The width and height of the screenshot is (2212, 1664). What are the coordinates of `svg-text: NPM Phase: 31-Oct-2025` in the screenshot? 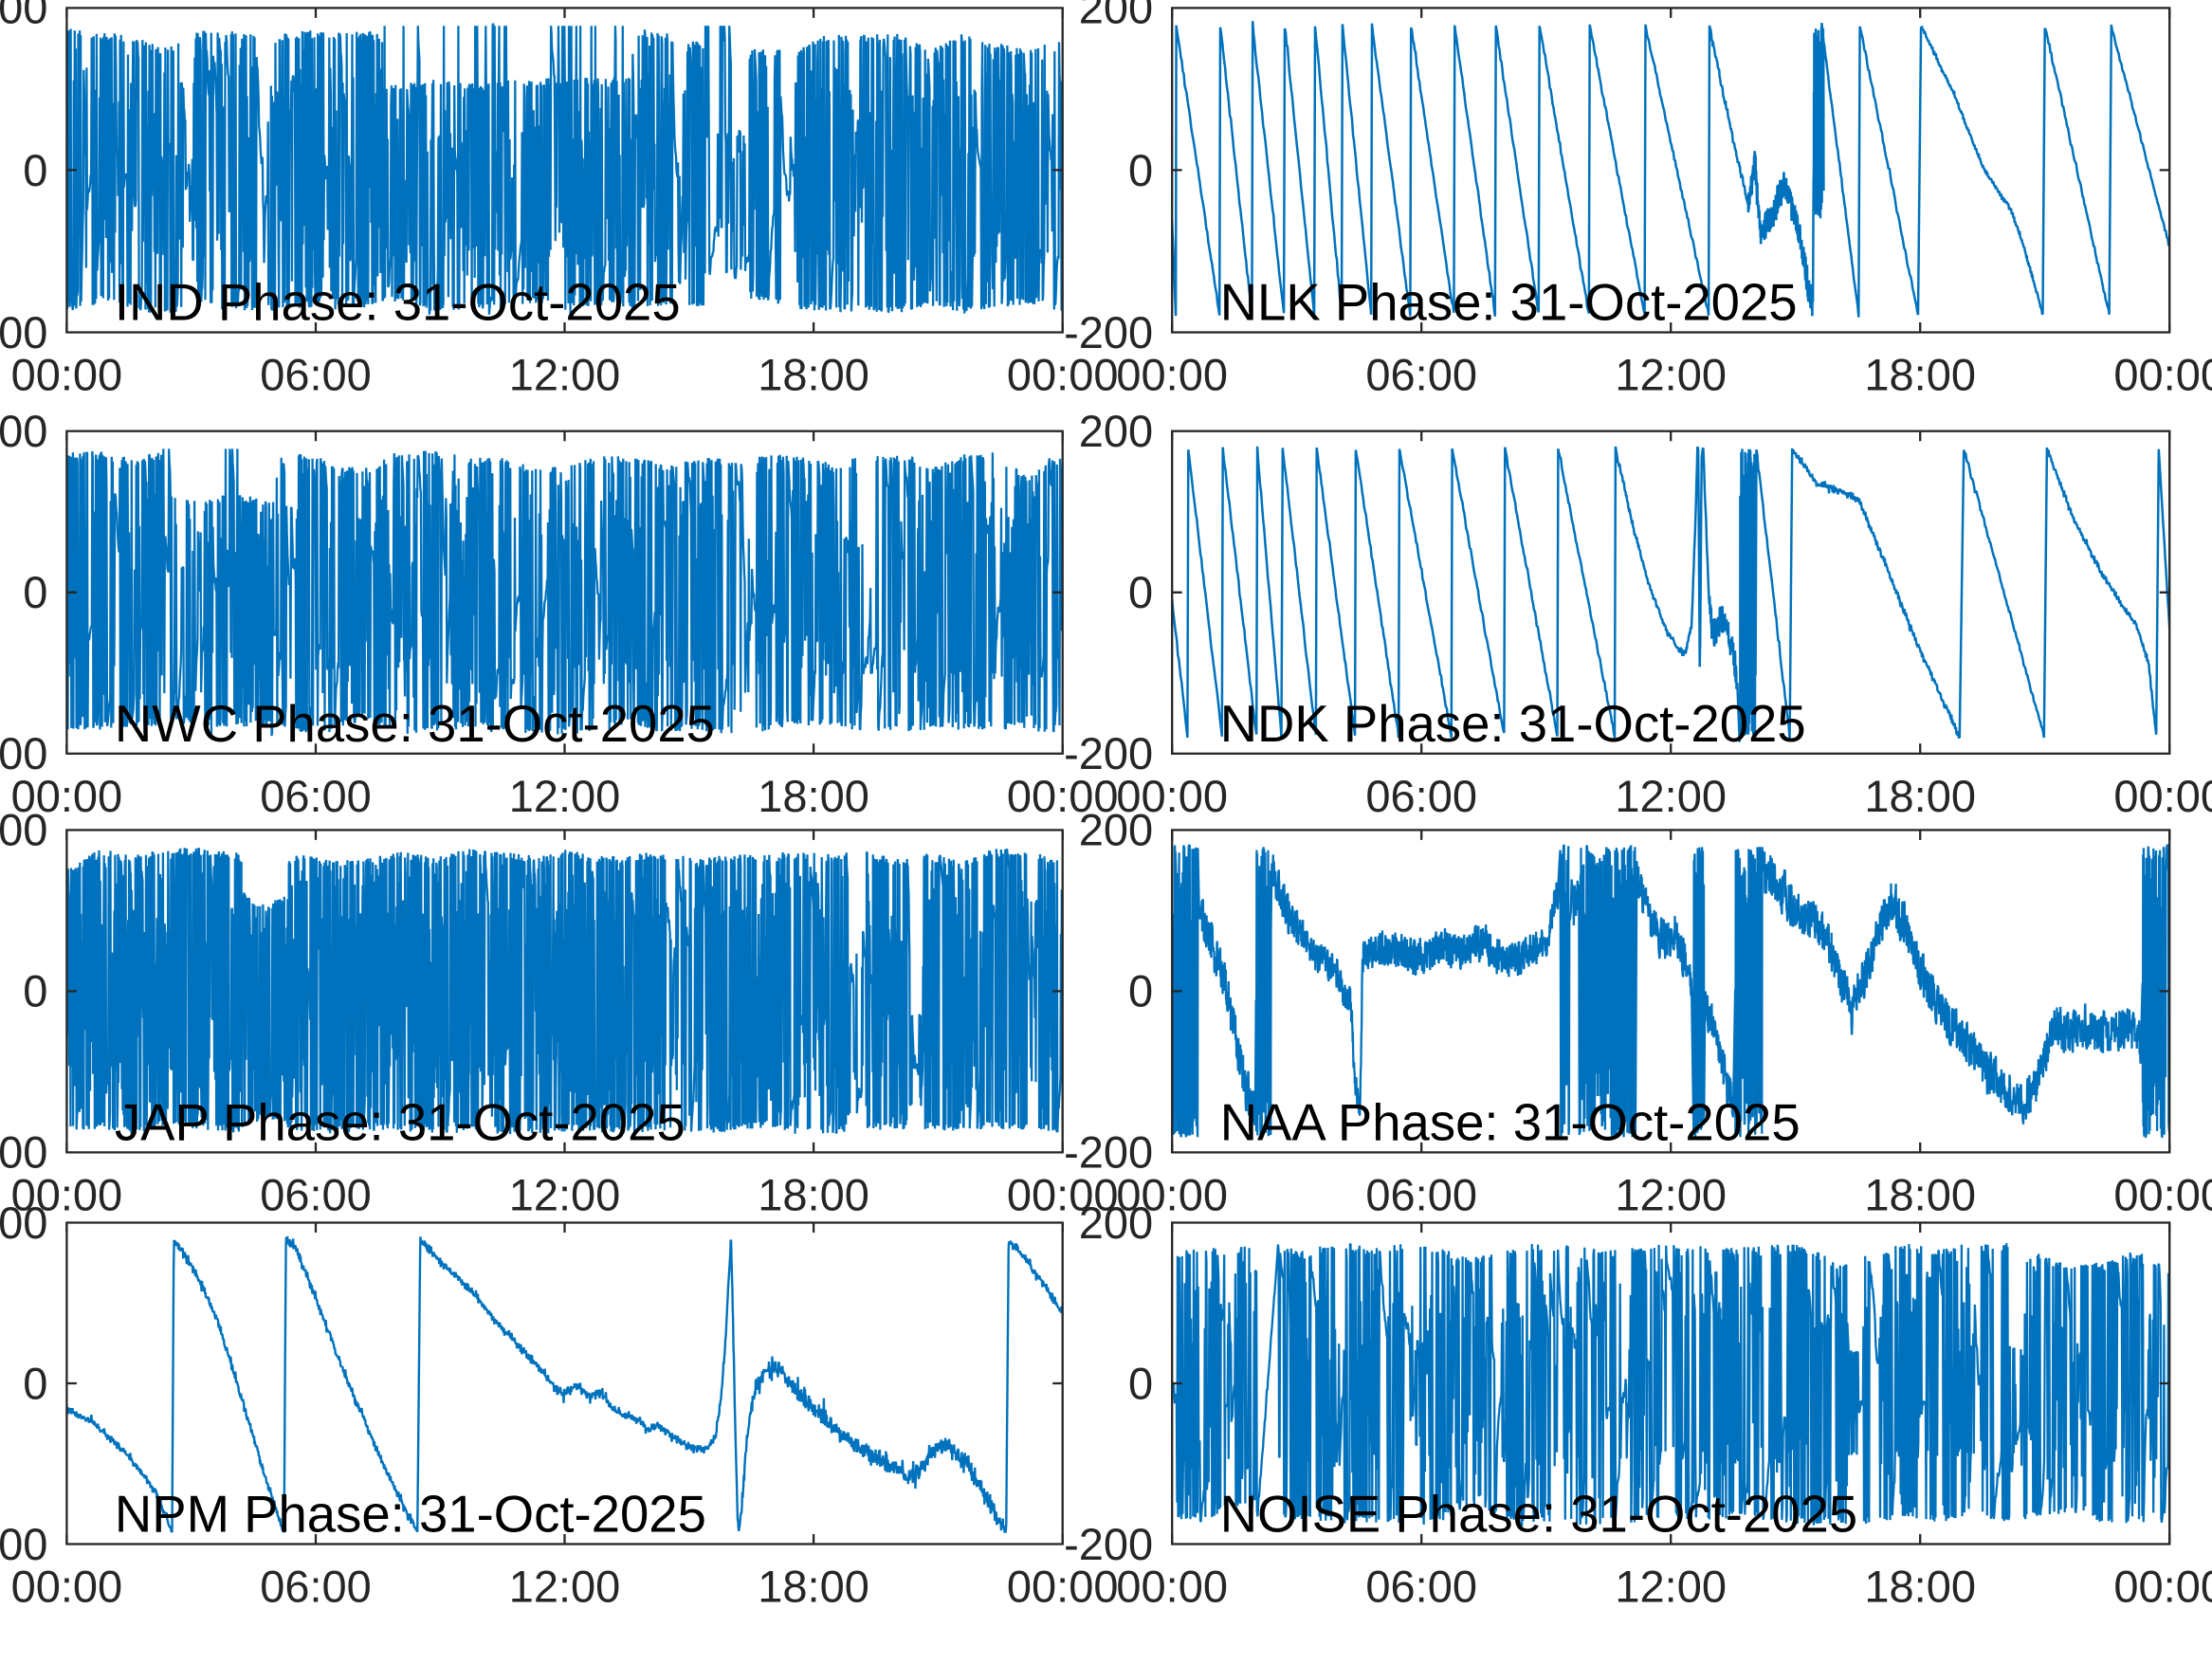 It's located at (410, 1515).